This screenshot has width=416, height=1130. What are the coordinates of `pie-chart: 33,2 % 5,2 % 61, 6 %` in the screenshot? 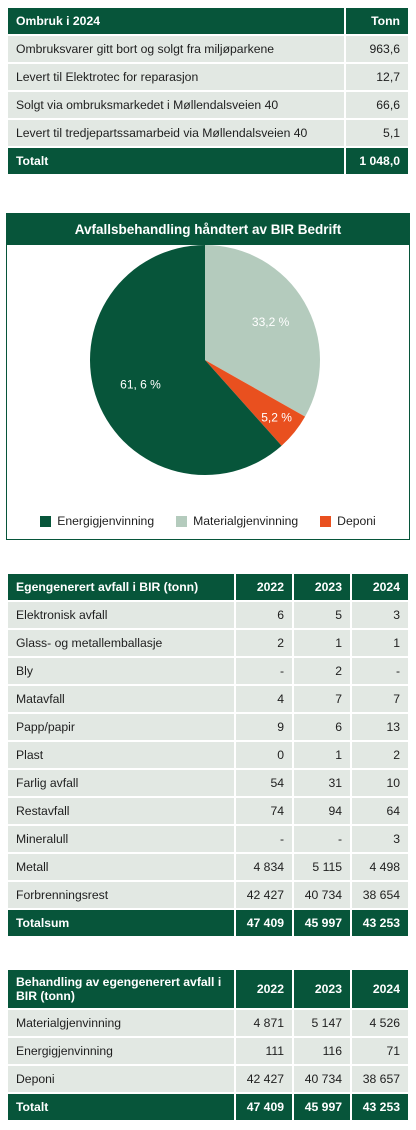 It's located at (204, 360).